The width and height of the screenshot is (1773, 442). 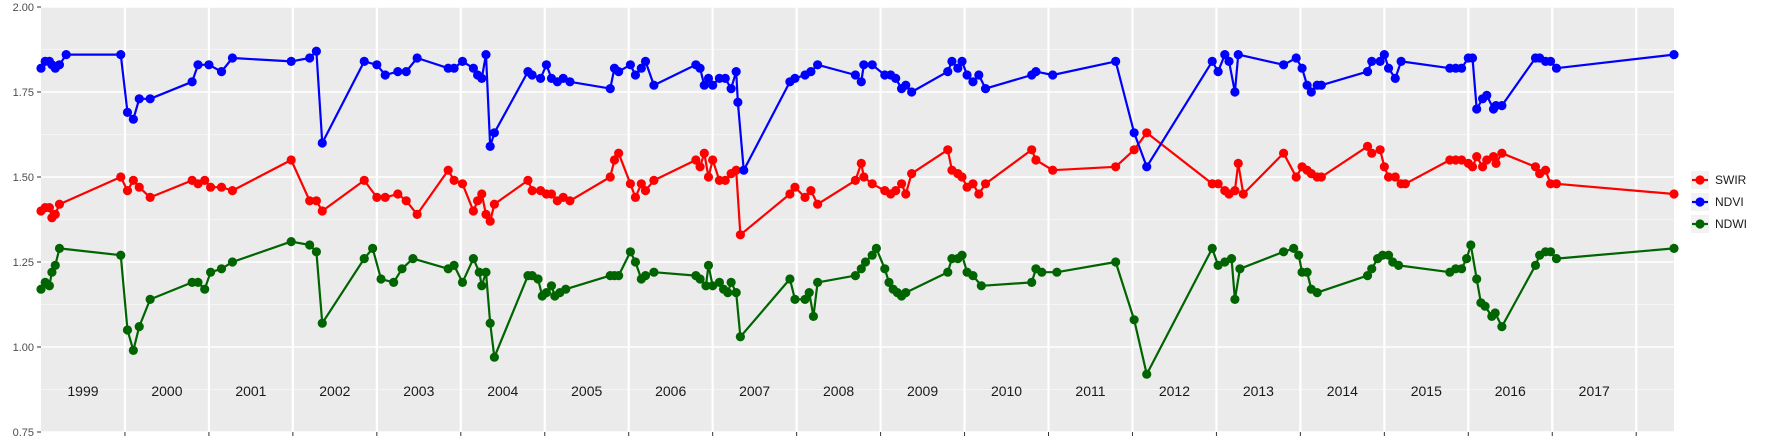 I want to click on legend-key-point, so click(x=1700, y=224).